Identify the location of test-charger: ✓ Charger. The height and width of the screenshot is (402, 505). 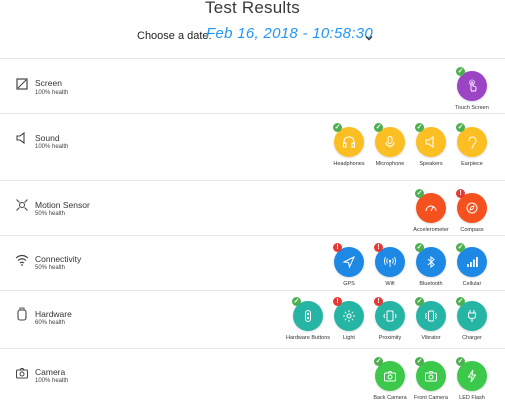
(472, 319).